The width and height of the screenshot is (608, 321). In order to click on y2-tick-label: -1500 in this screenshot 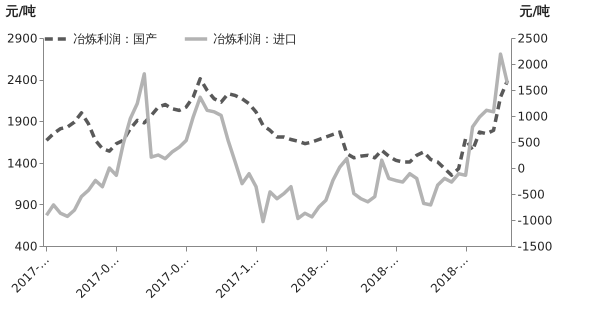, I will do `click(535, 247)`.